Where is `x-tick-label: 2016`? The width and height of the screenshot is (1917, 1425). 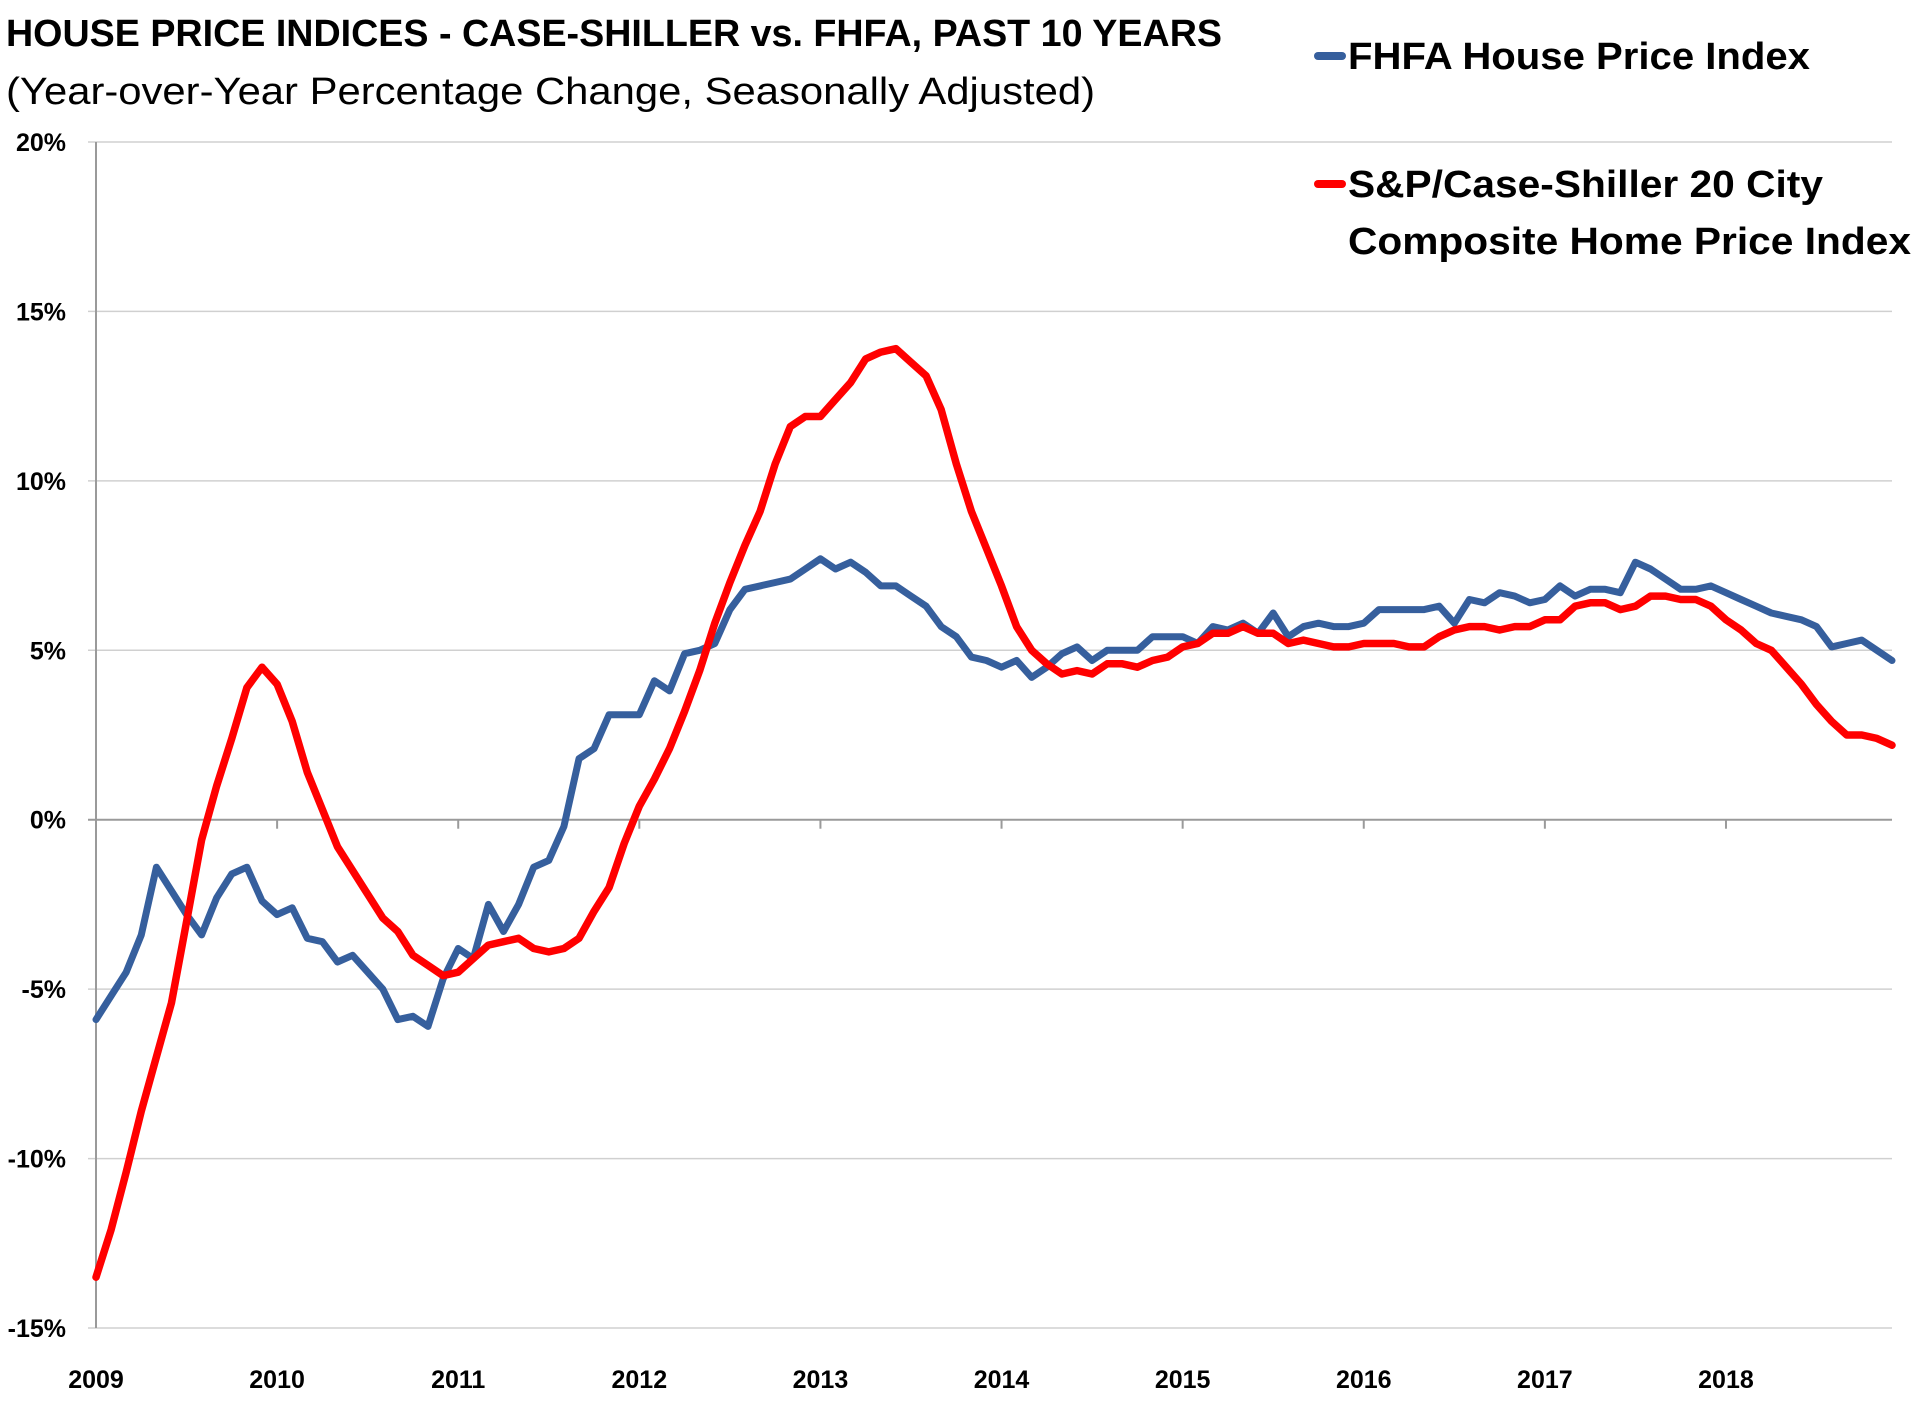 x-tick-label: 2016 is located at coordinates (1364, 1380).